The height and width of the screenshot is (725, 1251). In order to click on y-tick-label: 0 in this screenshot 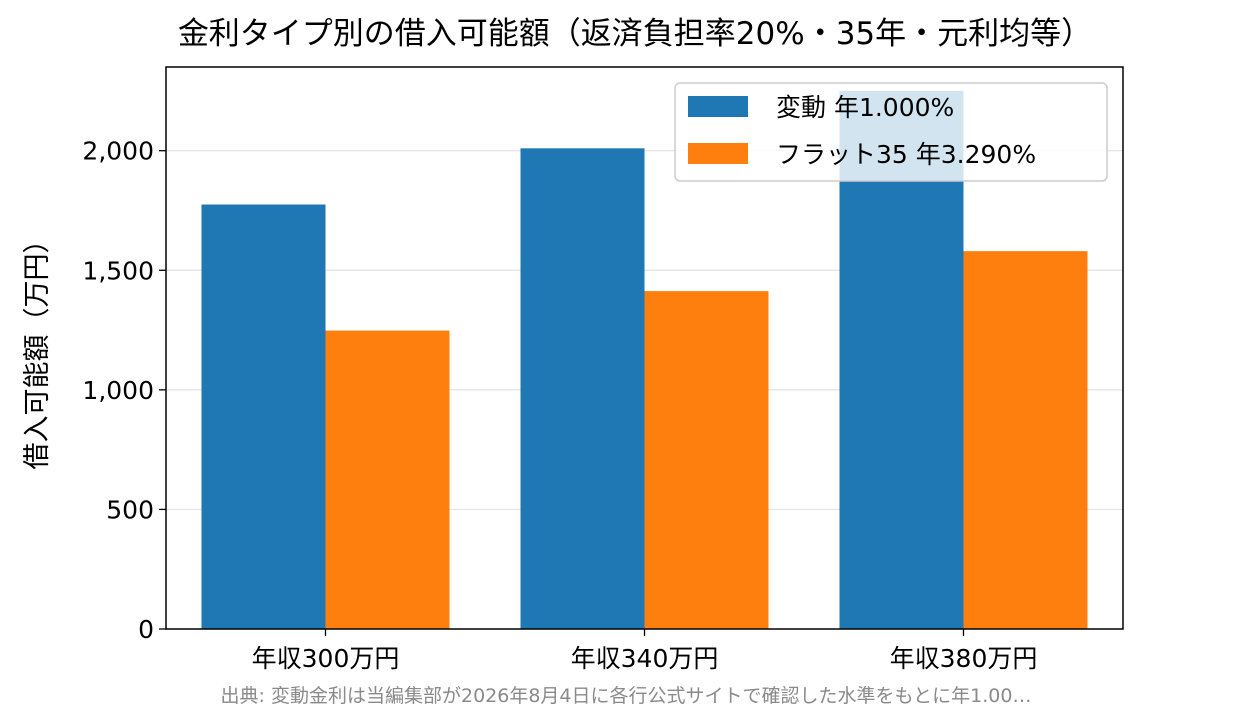, I will do `click(146, 629)`.